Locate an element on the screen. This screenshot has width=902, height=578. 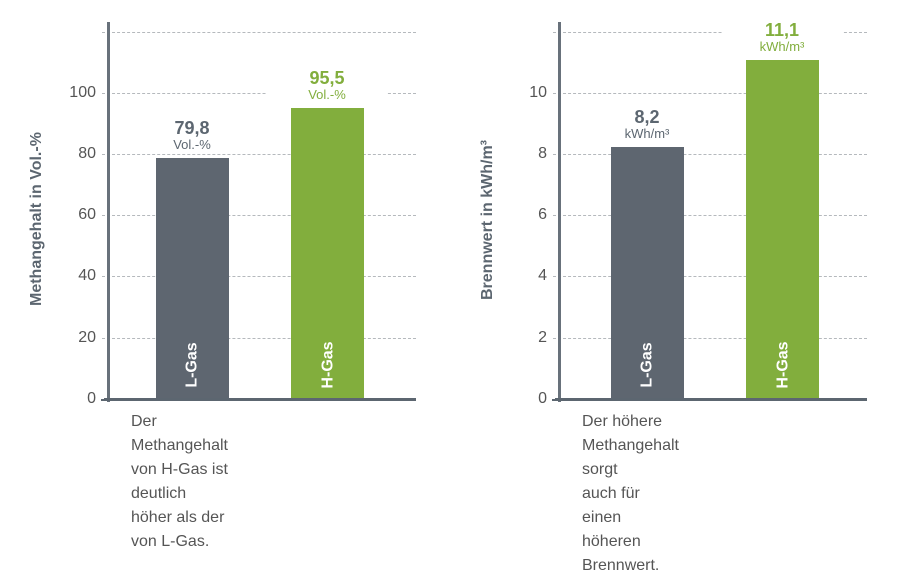
value-label-h-gas: 95,5 Vol.-% is located at coordinates (327, 85).